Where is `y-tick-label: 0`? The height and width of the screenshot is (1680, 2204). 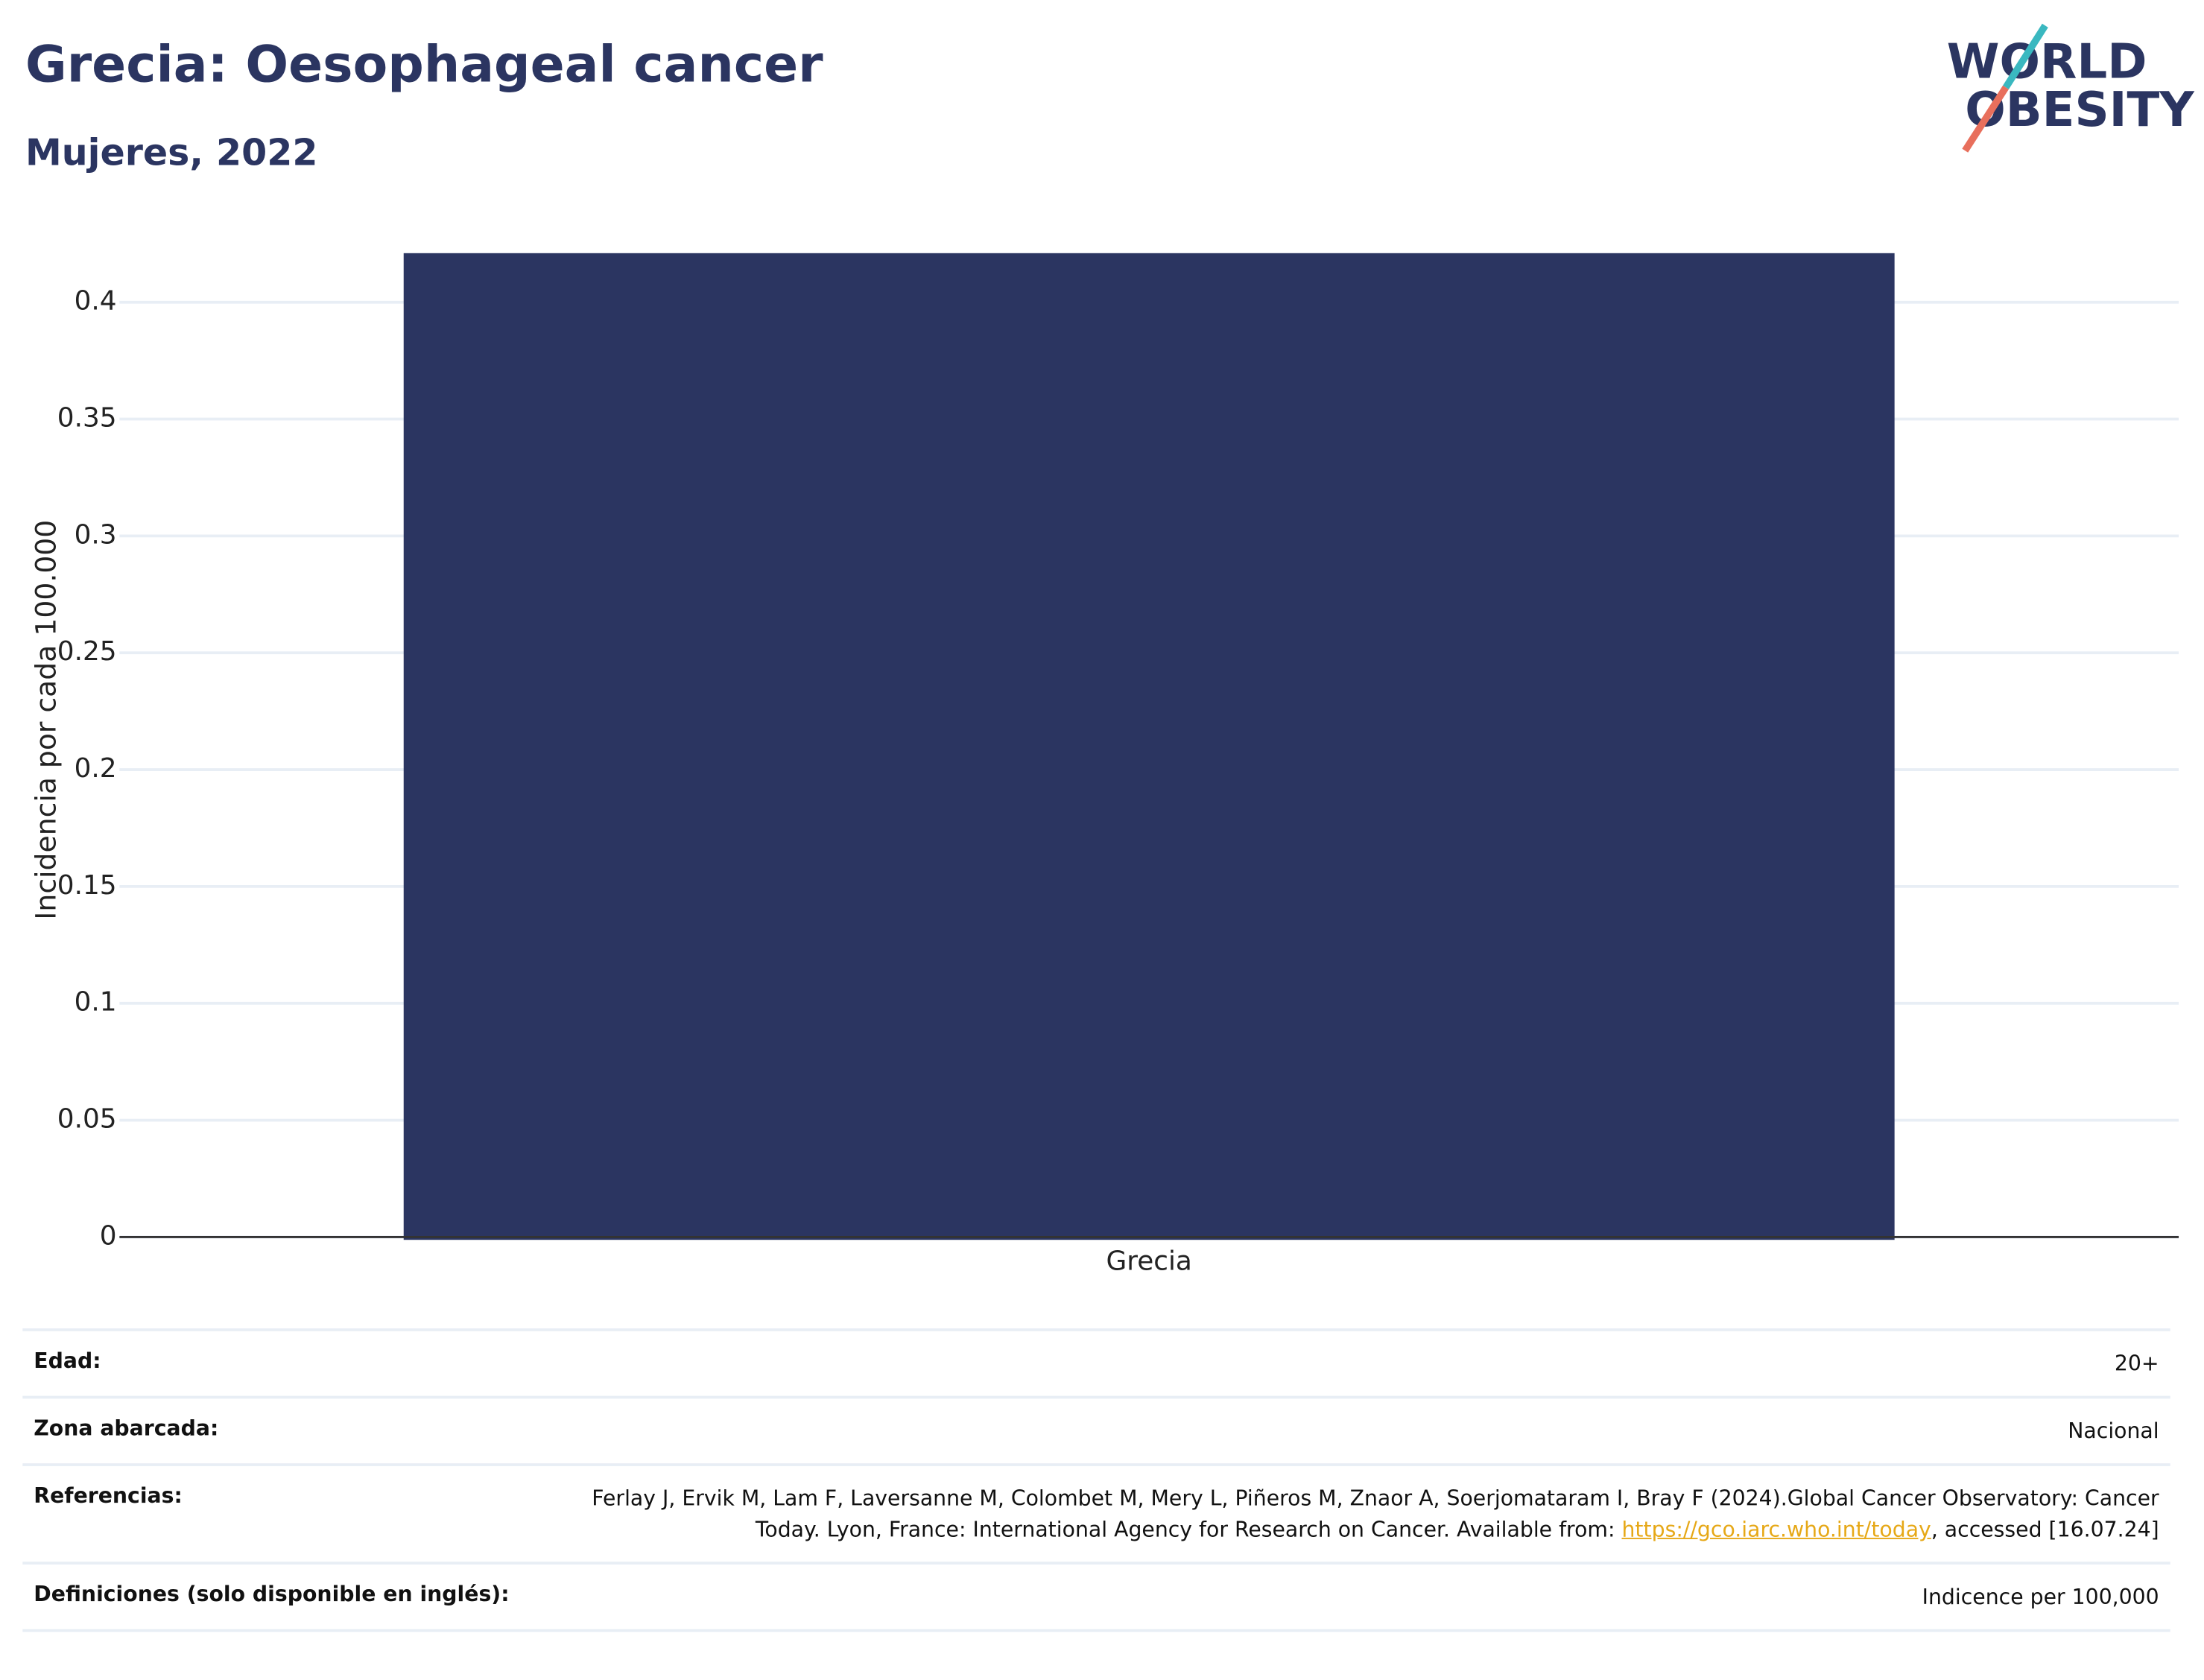
y-tick-label: 0 is located at coordinates (108, 1235).